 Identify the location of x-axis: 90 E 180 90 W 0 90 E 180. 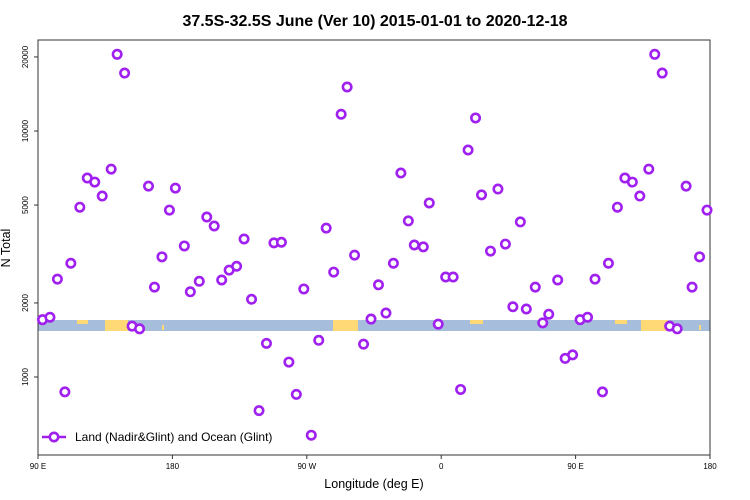
(373, 463).